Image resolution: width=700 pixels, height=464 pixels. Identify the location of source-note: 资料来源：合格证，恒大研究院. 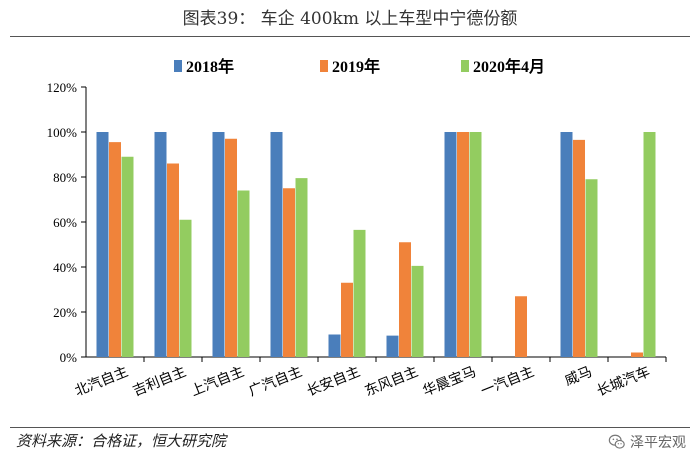
(121, 441).